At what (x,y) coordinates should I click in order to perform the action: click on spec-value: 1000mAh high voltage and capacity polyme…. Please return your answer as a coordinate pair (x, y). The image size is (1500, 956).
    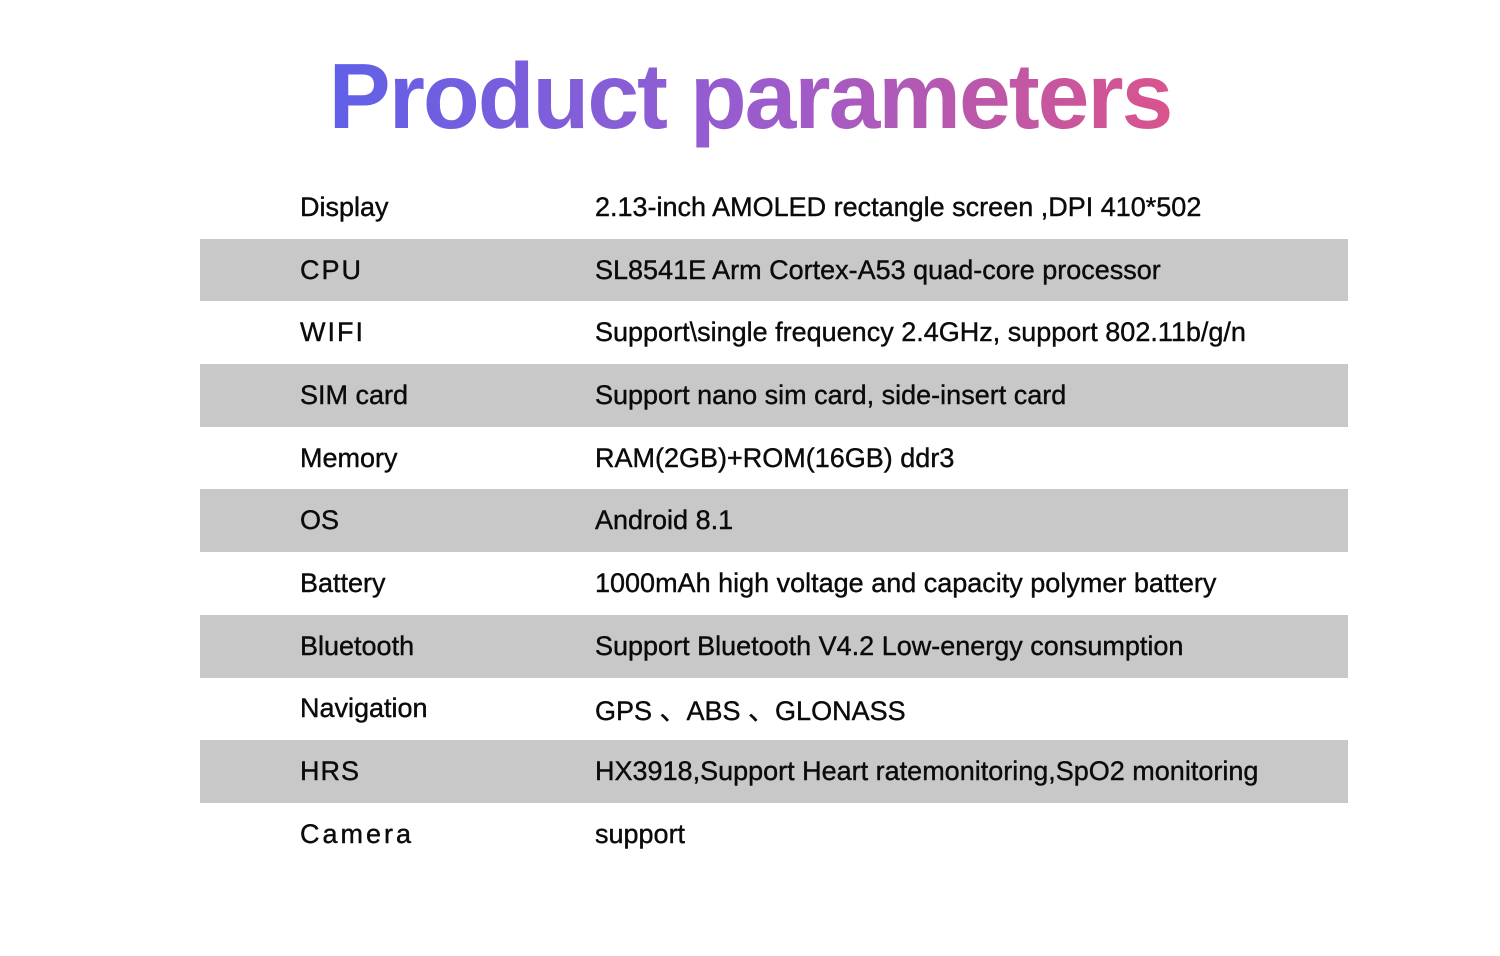
    Looking at the image, I should click on (906, 582).